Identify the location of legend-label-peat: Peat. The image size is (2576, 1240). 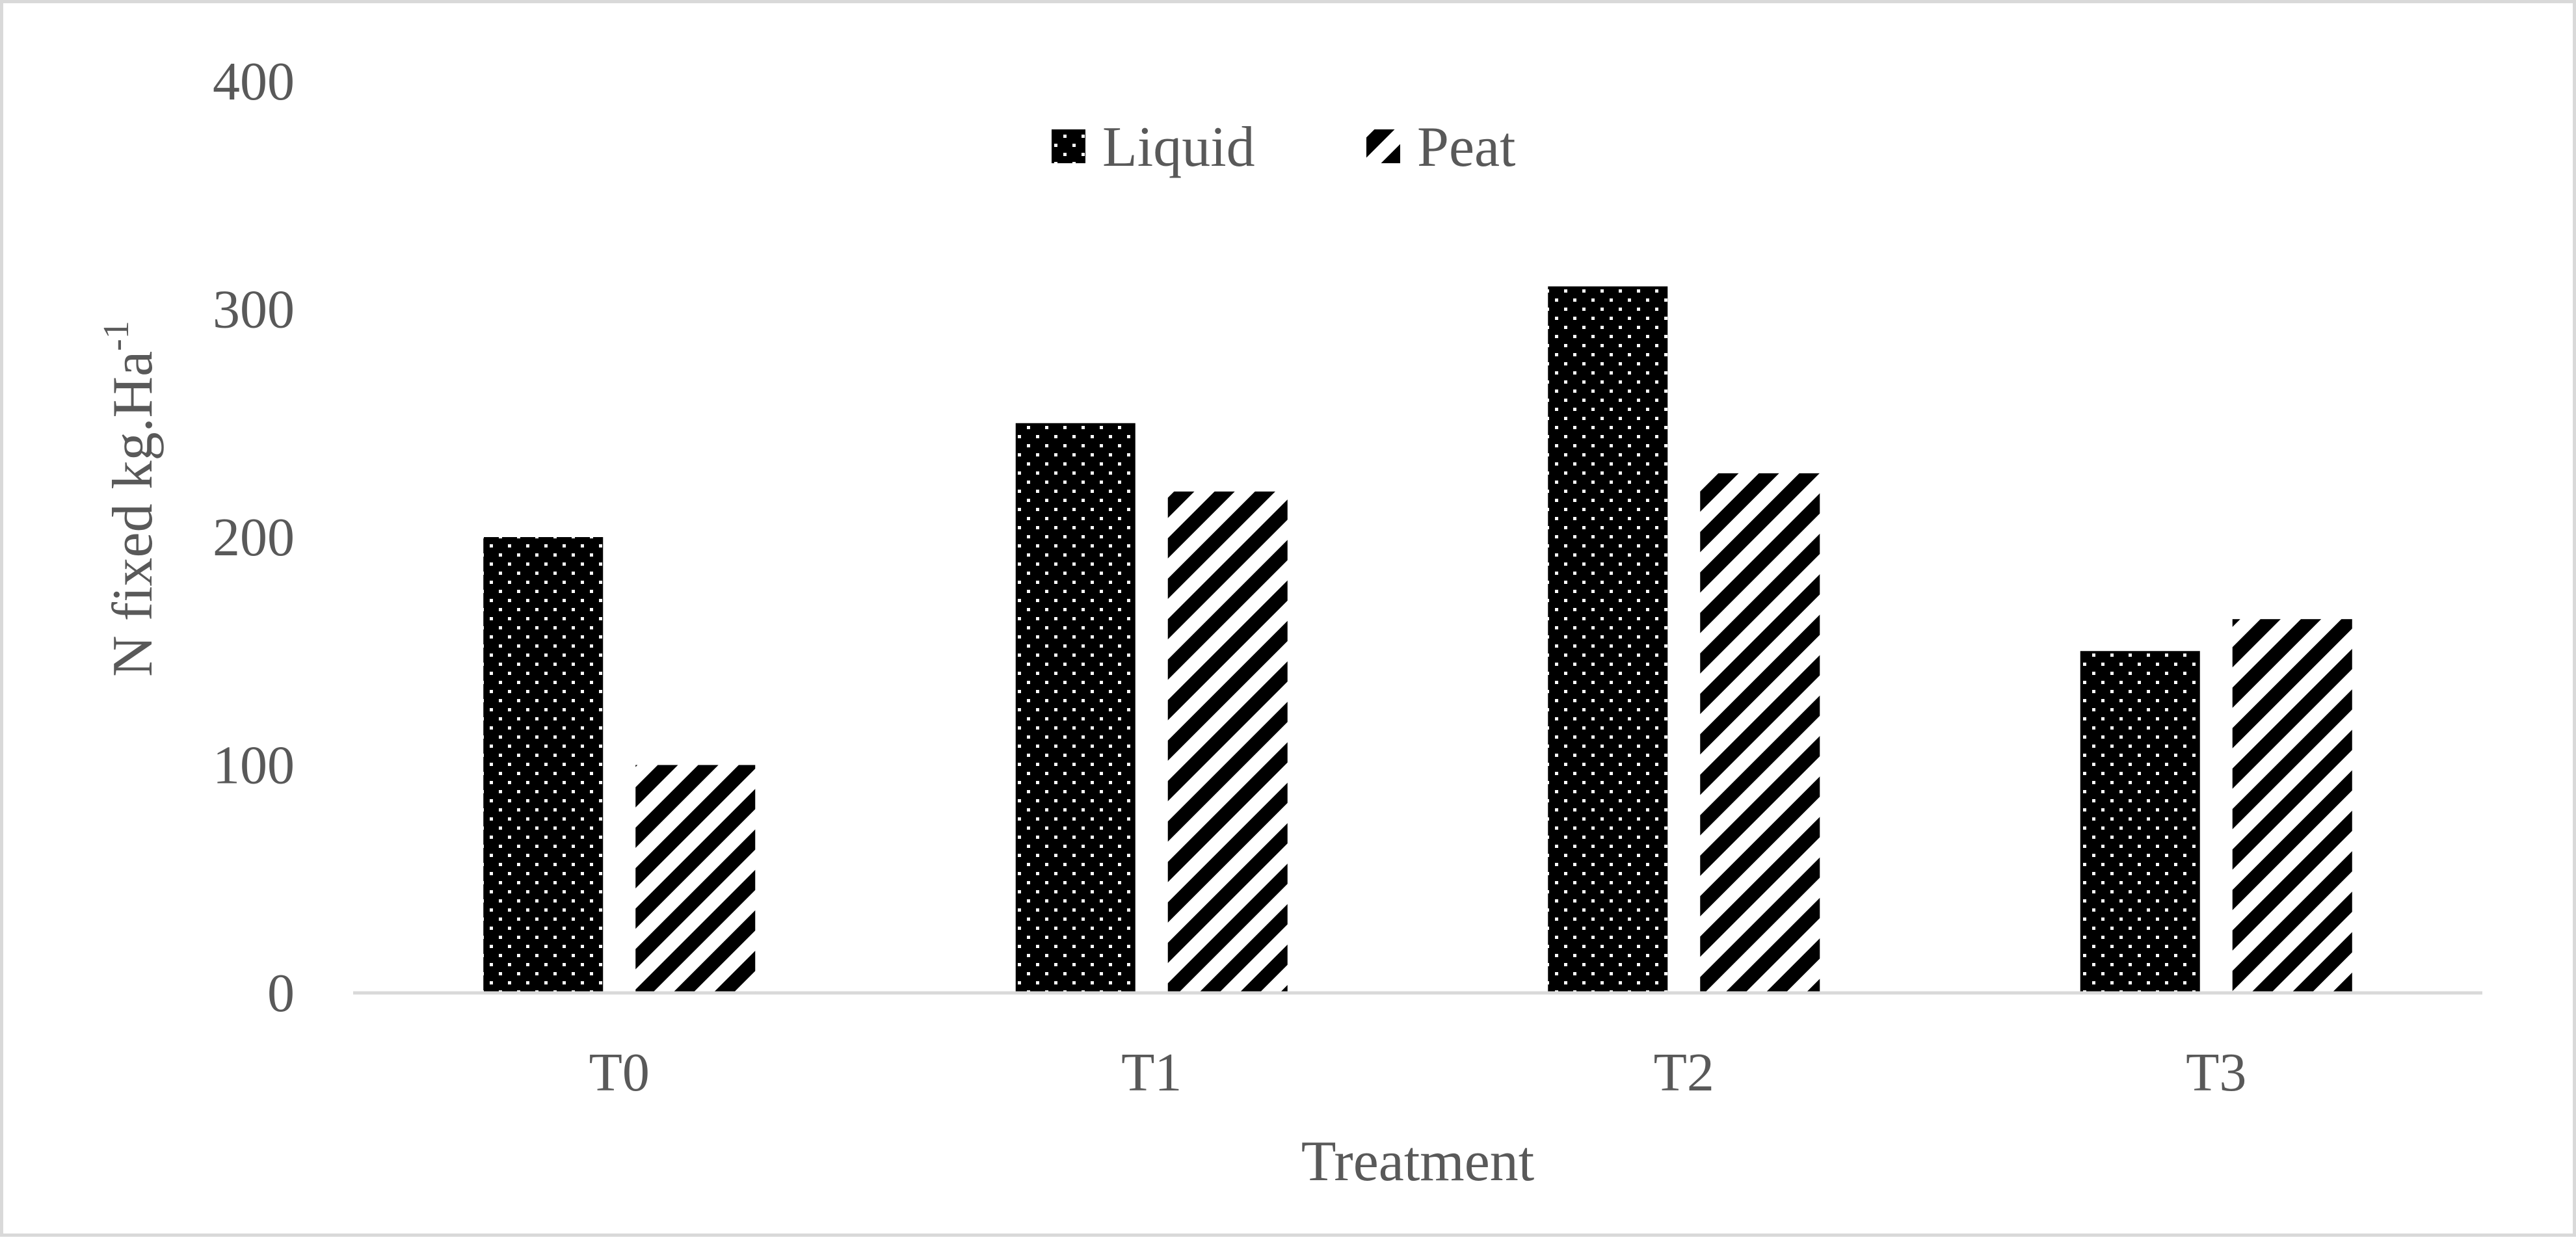
(1467, 147).